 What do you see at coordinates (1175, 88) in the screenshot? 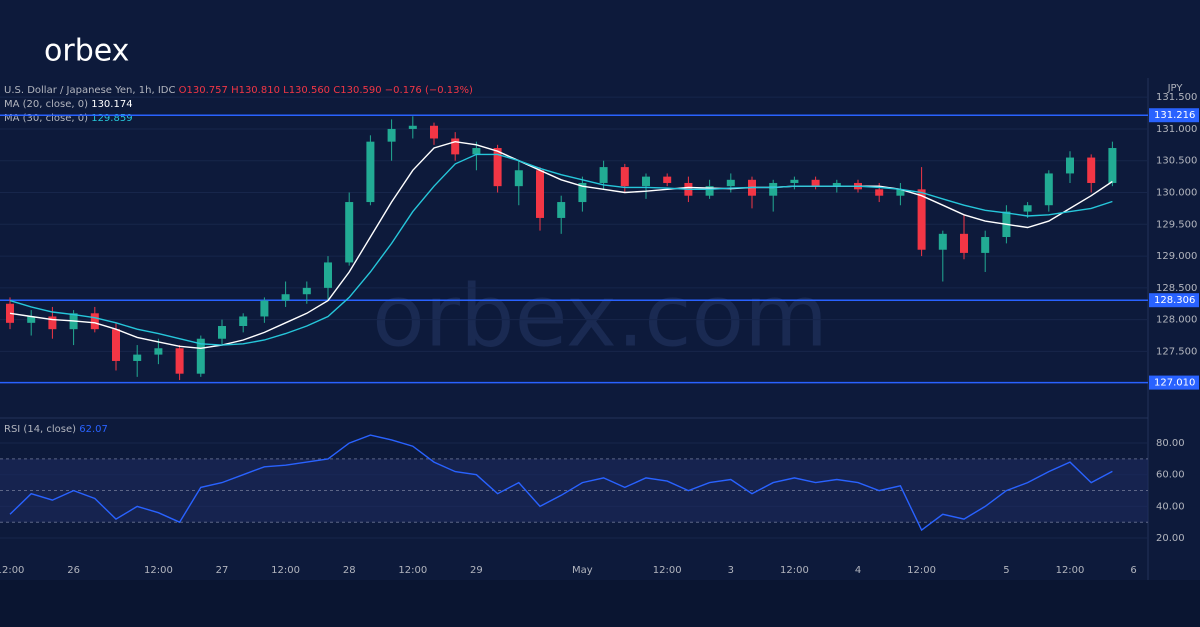
I see `currency-label: JPY` at bounding box center [1175, 88].